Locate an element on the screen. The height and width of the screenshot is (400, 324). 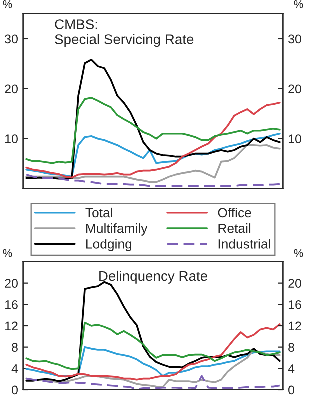
y-tick-label: 30 is located at coordinates (11, 39).